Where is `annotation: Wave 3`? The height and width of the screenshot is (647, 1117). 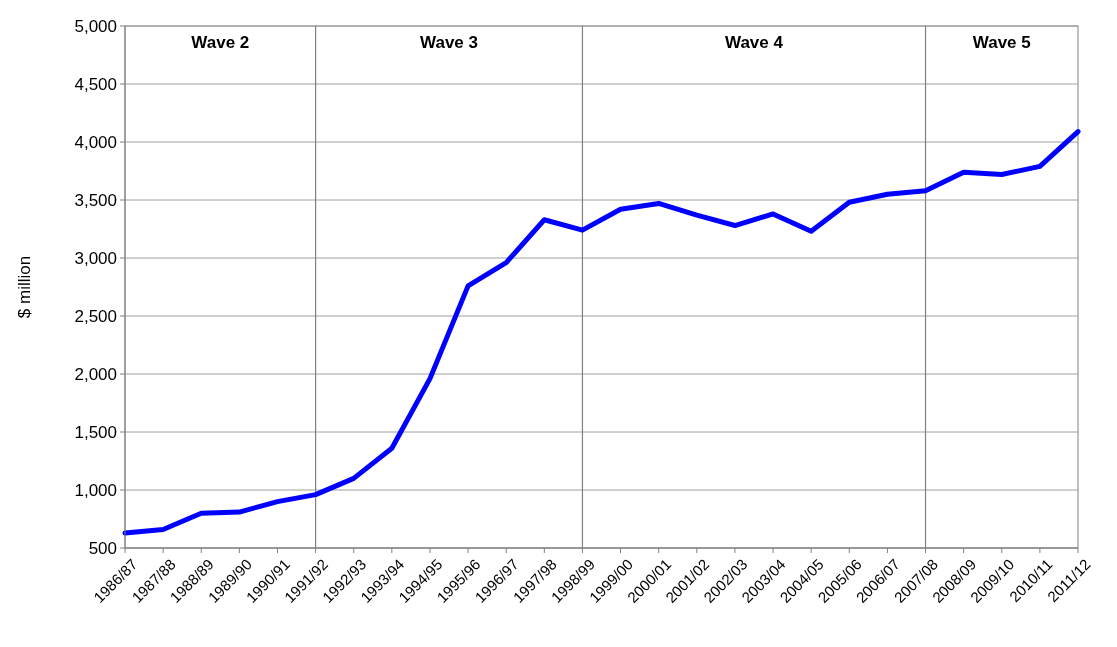 annotation: Wave 3 is located at coordinates (449, 42).